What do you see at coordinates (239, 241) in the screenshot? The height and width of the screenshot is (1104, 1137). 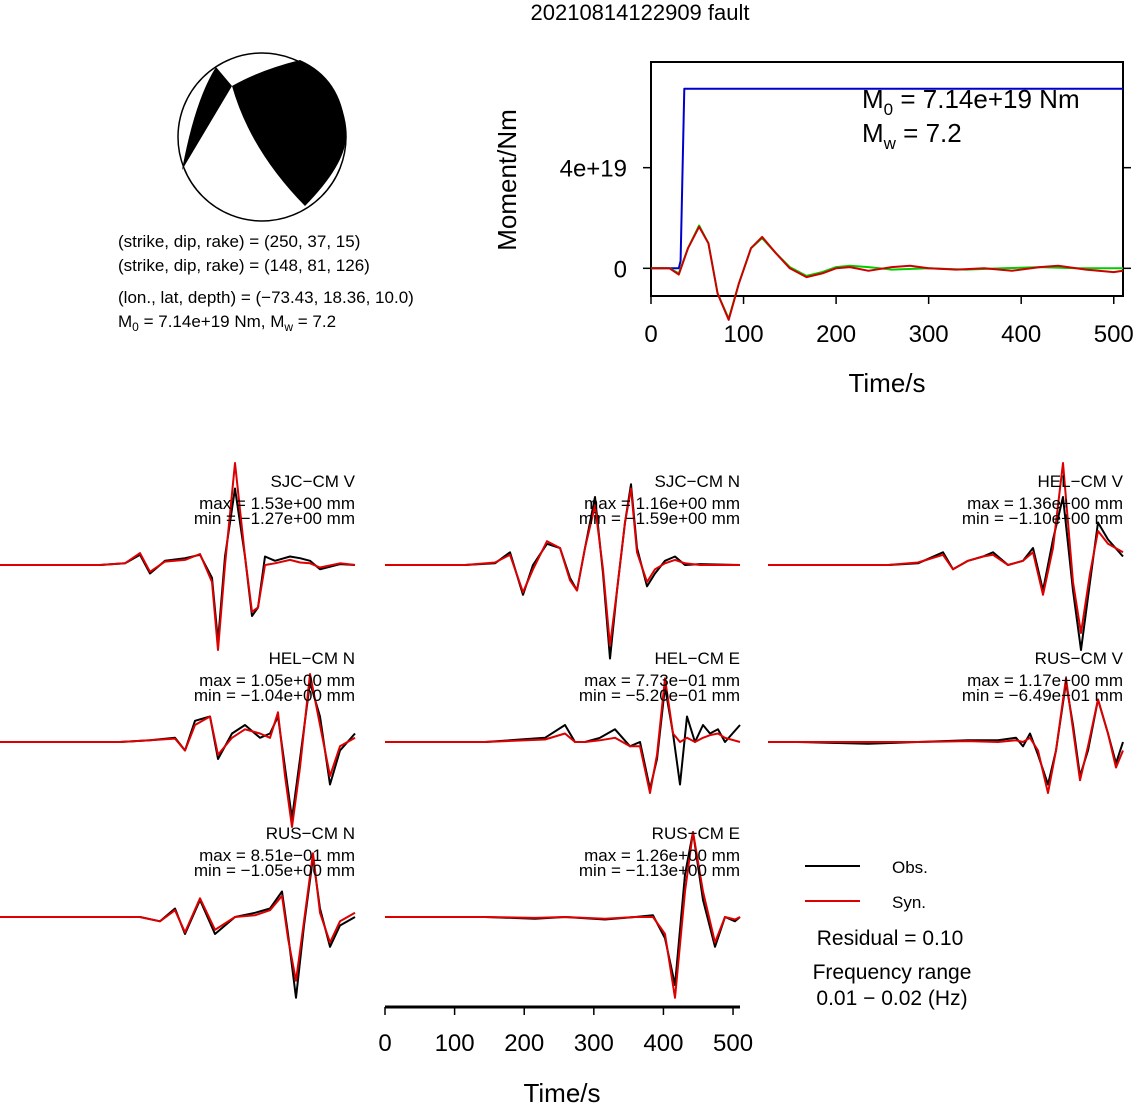 I see `nodal-plane-1: (strike, dip, rake) = (250, 37, 15)` at bounding box center [239, 241].